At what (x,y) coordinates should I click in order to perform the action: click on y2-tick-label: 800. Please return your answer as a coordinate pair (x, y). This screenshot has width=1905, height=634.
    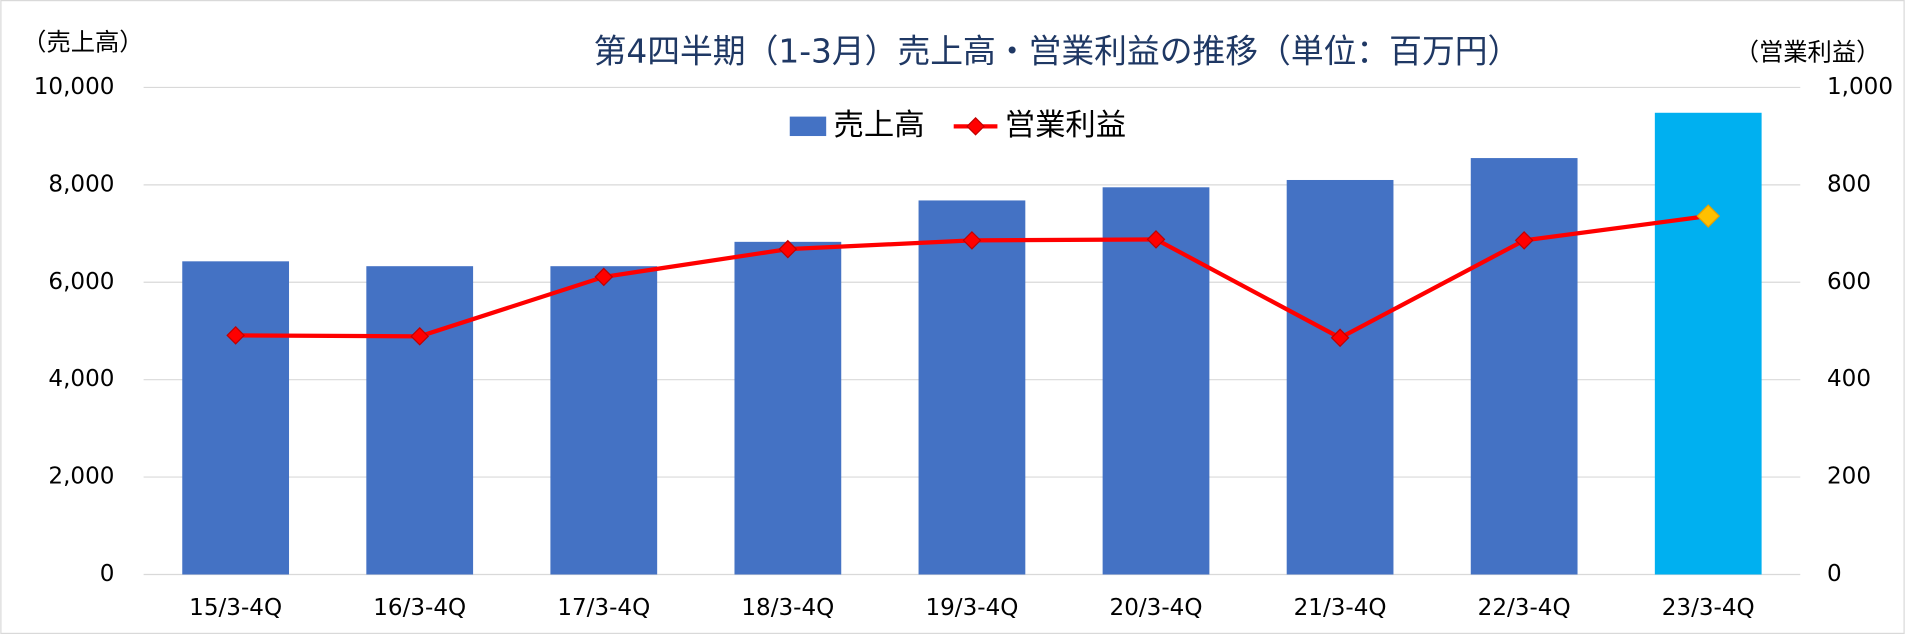
    Looking at the image, I should click on (1849, 184).